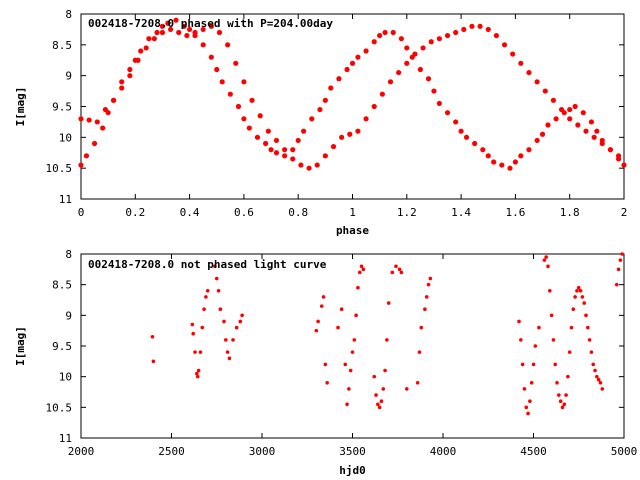 The width and height of the screenshot is (640, 480). What do you see at coordinates (59, 168) in the screenshot?
I see `y-tick-label: 10.5` at bounding box center [59, 168].